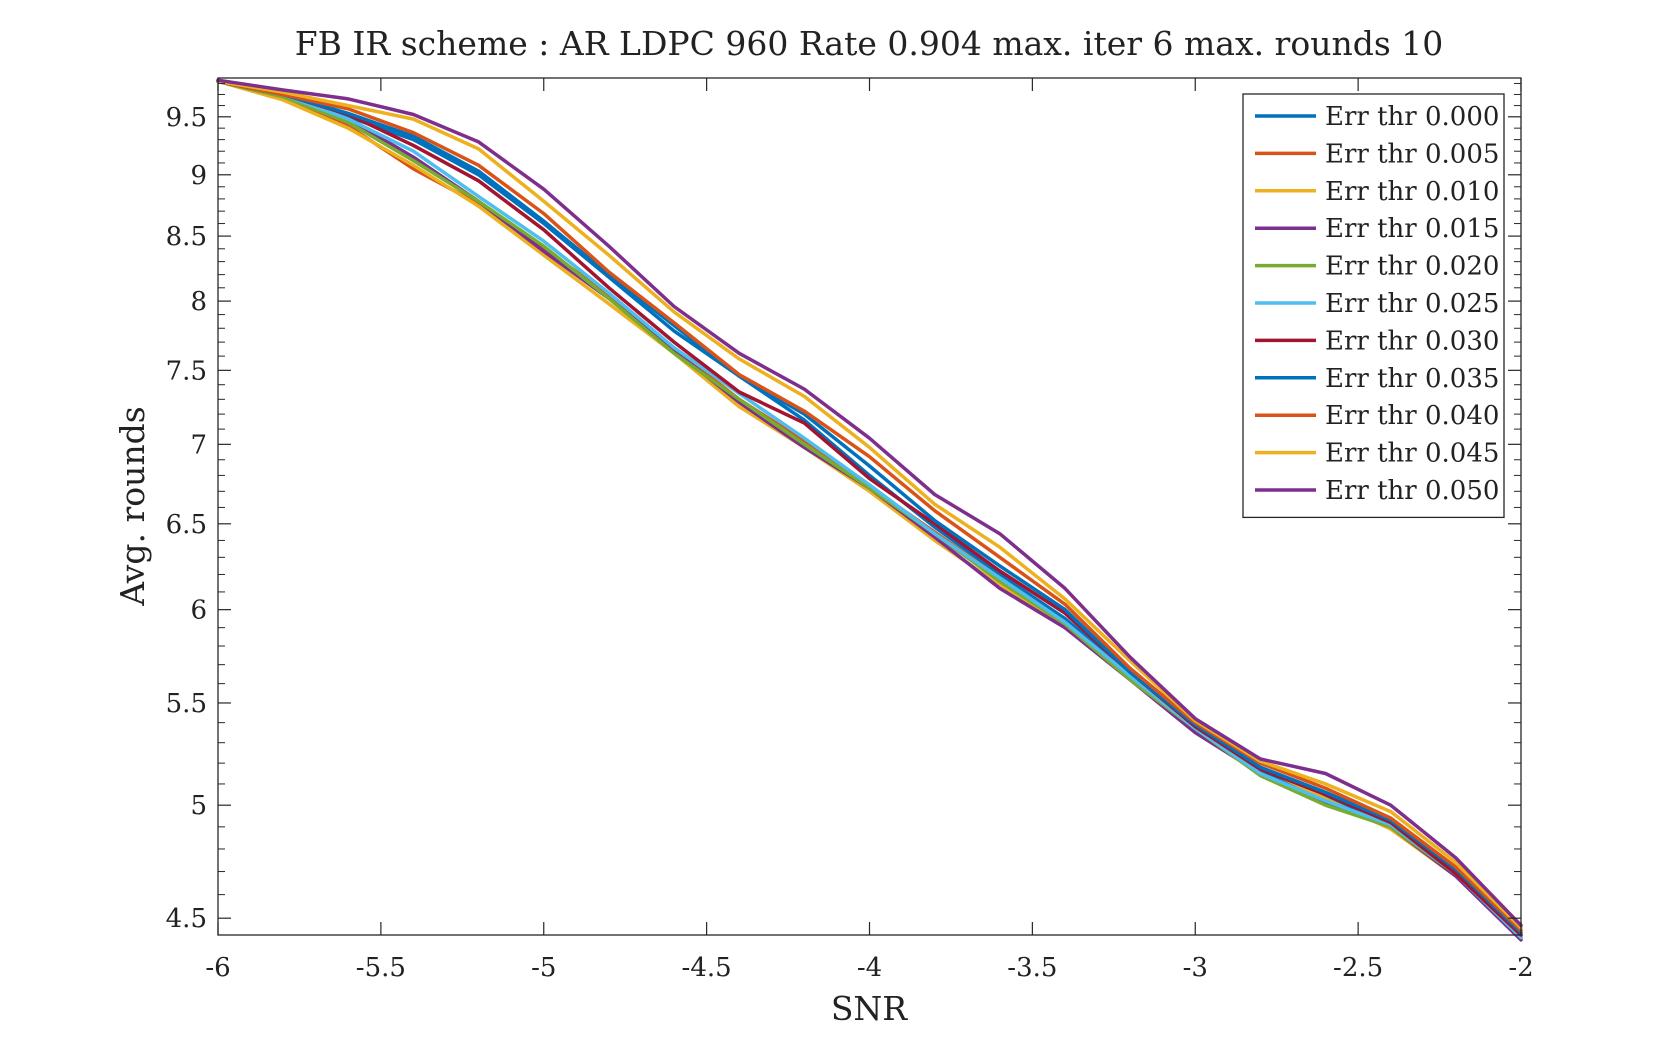 The width and height of the screenshot is (1667, 1042). Describe the element at coordinates (1412, 341) in the screenshot. I see `legend-label: Err thr 0.030` at that location.